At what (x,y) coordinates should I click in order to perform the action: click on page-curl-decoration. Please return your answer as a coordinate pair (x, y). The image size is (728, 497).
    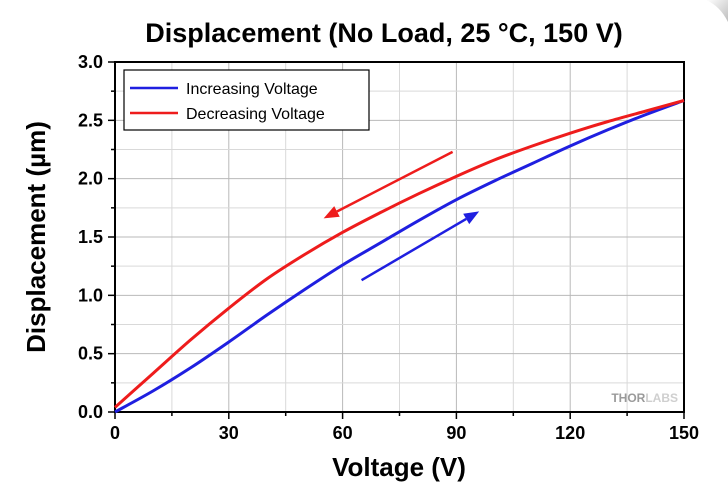
    Looking at the image, I should click on (717, 11).